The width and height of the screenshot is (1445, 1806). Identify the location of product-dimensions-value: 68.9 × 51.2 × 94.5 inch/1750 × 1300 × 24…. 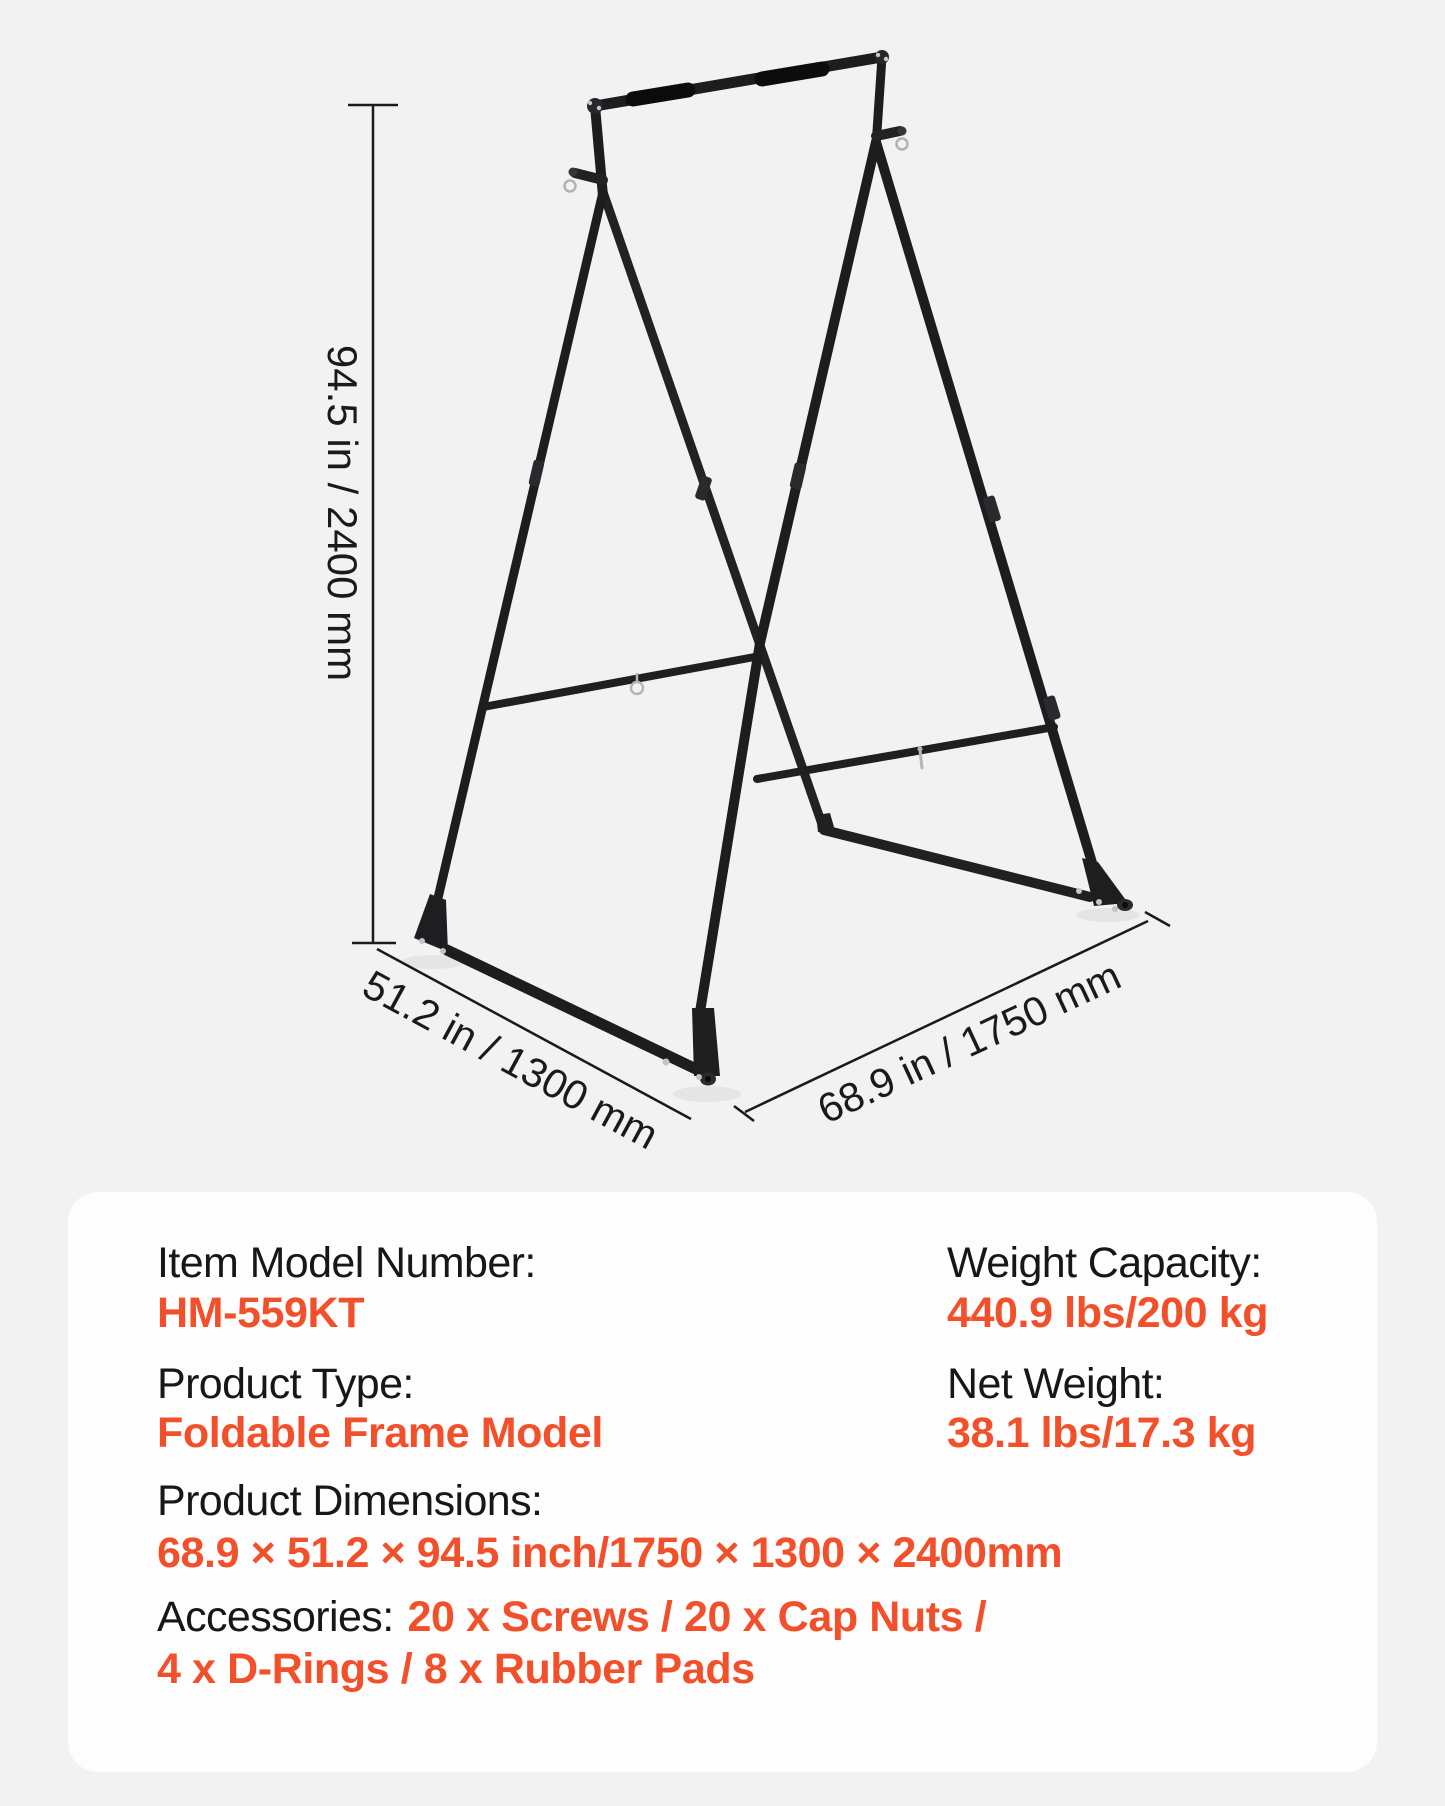
(610, 1553).